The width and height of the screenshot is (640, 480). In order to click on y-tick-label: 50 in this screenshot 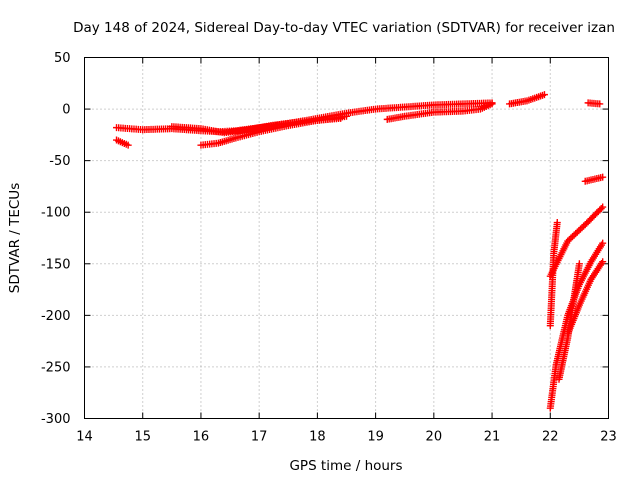, I will do `click(62, 58)`.